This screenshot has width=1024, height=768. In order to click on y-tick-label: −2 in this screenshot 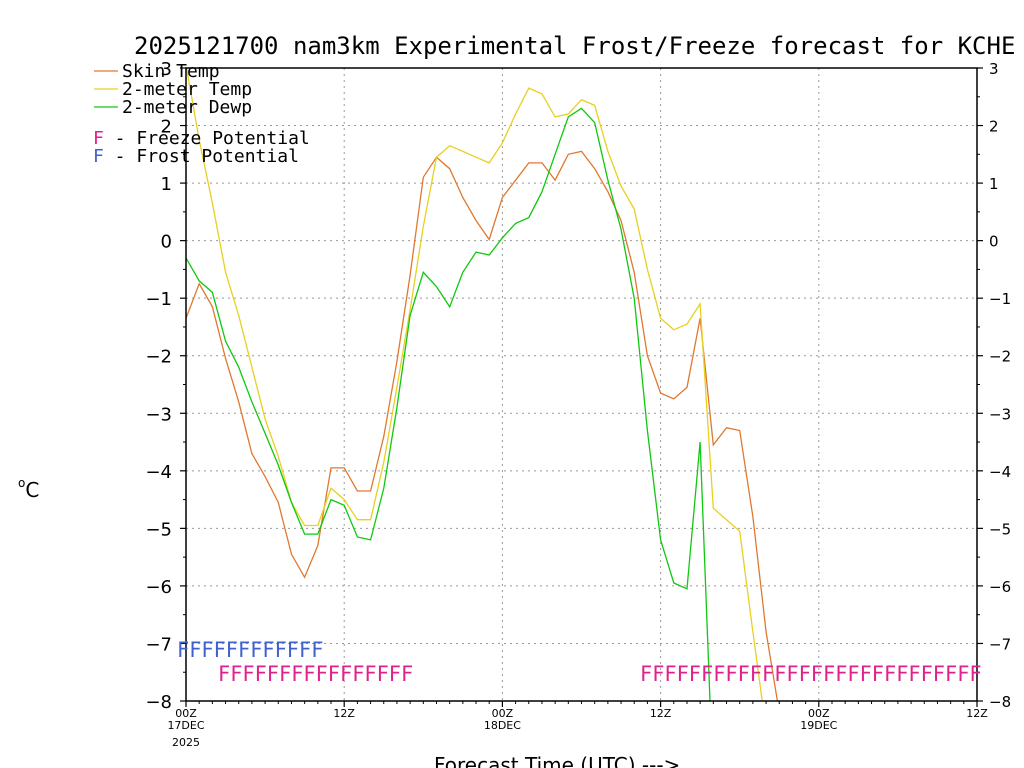, I will do `click(158, 357)`.